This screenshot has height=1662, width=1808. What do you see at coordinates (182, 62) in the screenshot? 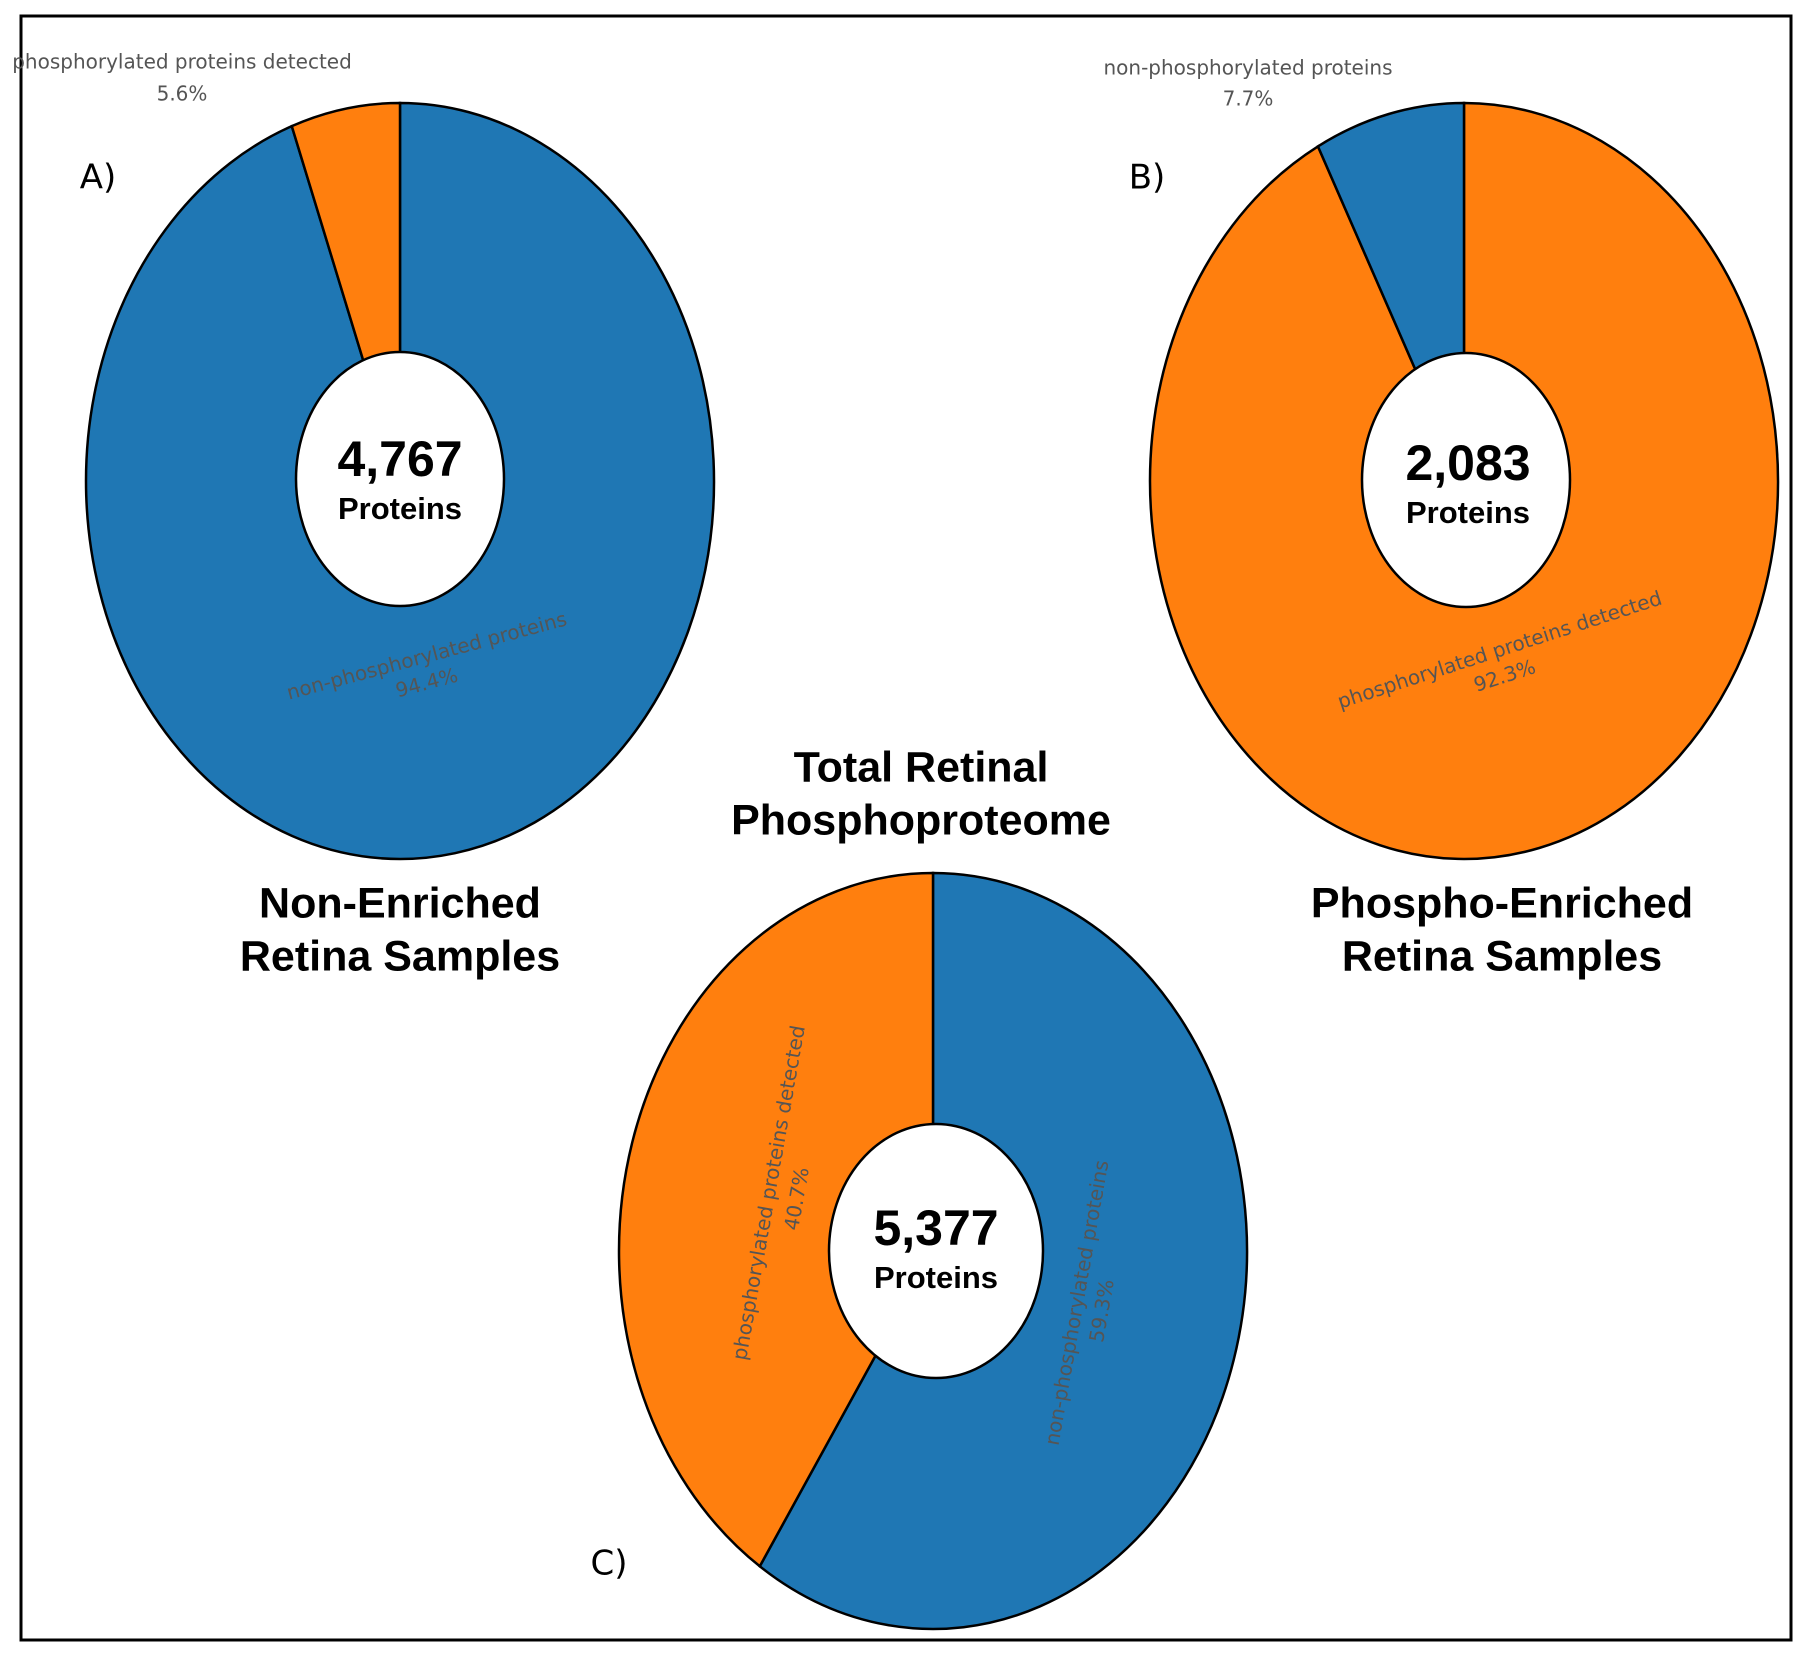
I see `slice-label: phosphorylated proteins detected` at bounding box center [182, 62].